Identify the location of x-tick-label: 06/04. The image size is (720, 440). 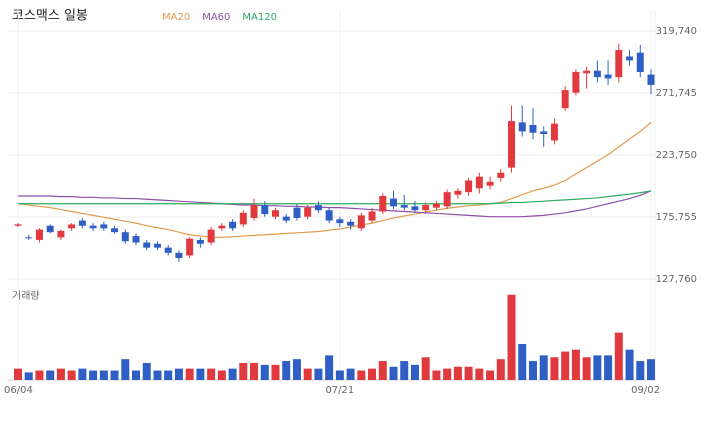
(18, 390).